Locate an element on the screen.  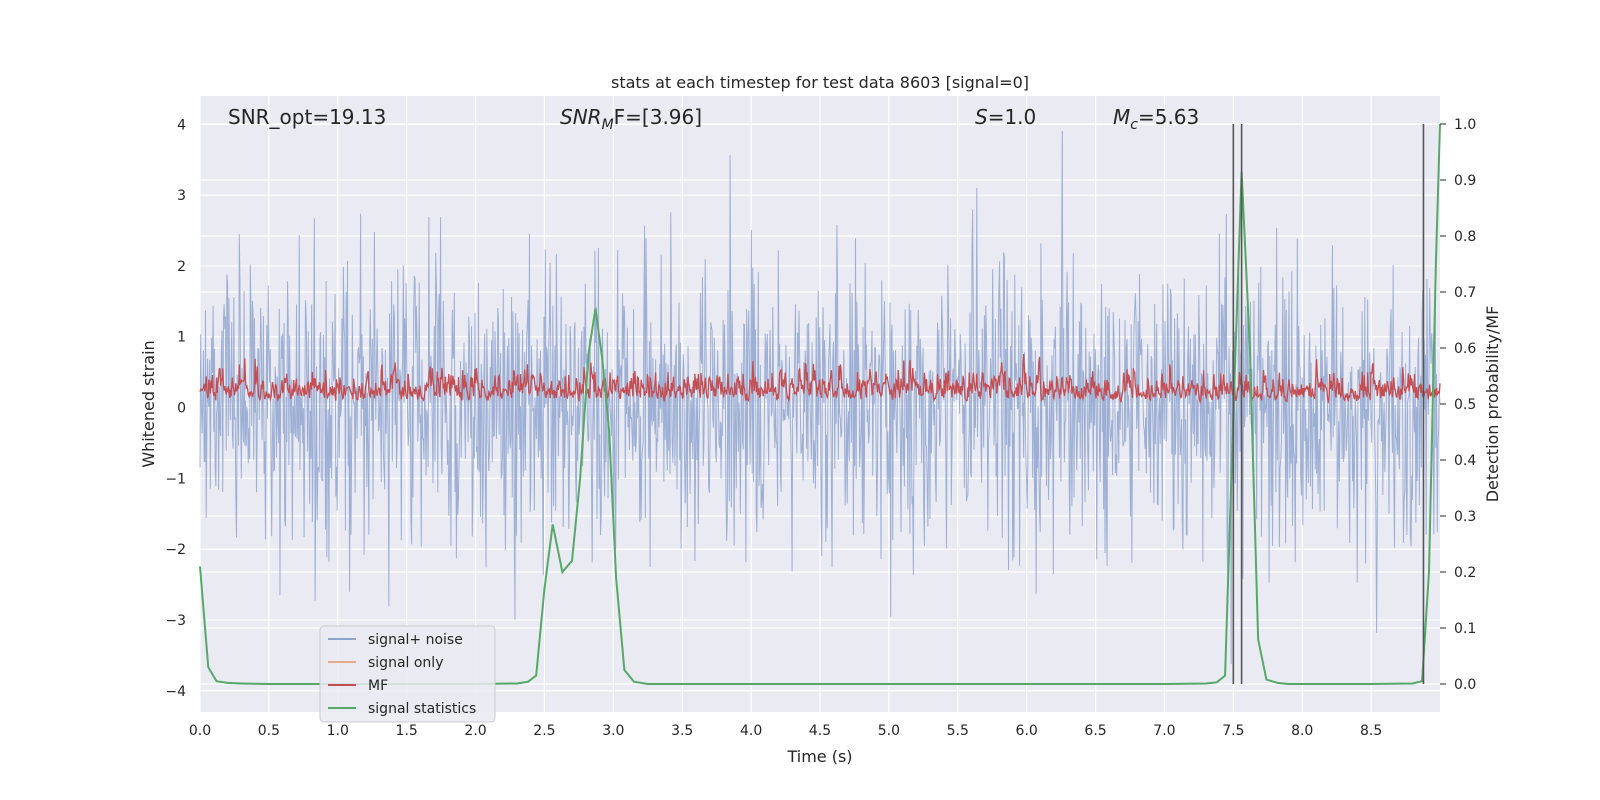
y-tick-label: 1 is located at coordinates (181, 338).